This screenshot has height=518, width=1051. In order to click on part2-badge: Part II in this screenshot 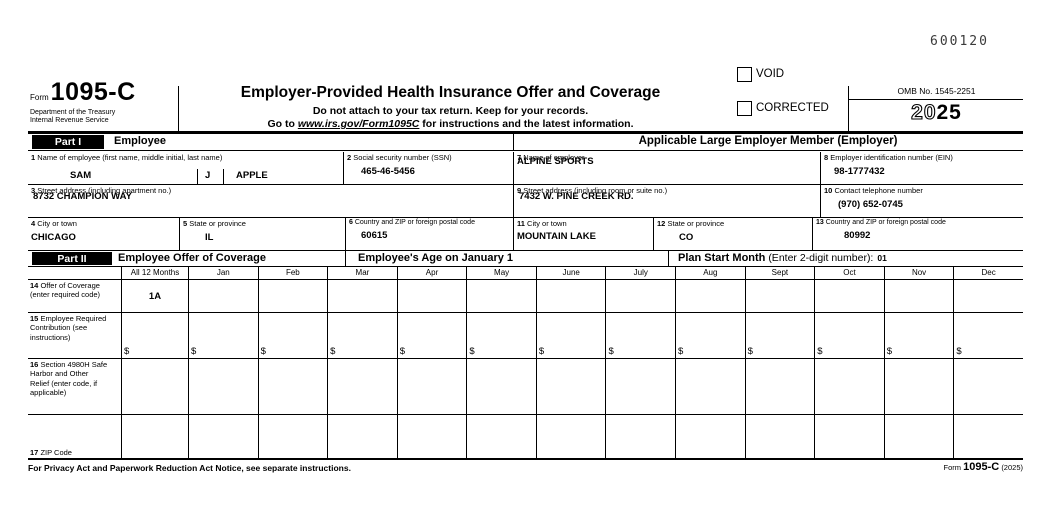, I will do `click(72, 258)`.